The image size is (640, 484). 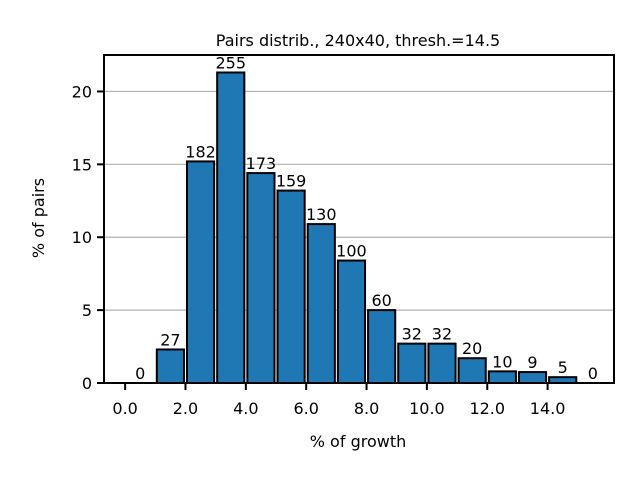 I want to click on bar-value-label: 173, so click(x=261, y=163).